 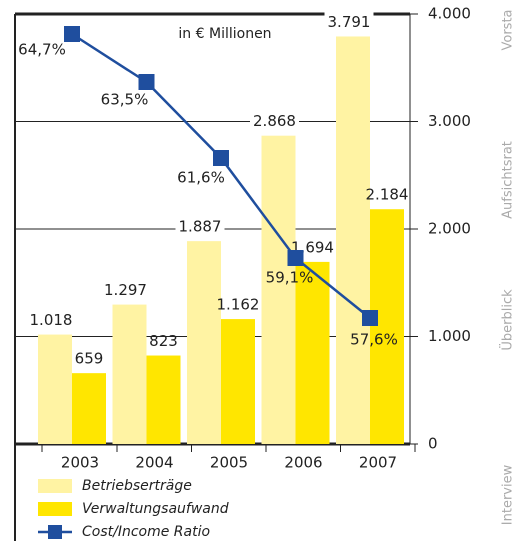 What do you see at coordinates (290, 278) in the screenshot?
I see `data-label: 59,1%` at bounding box center [290, 278].